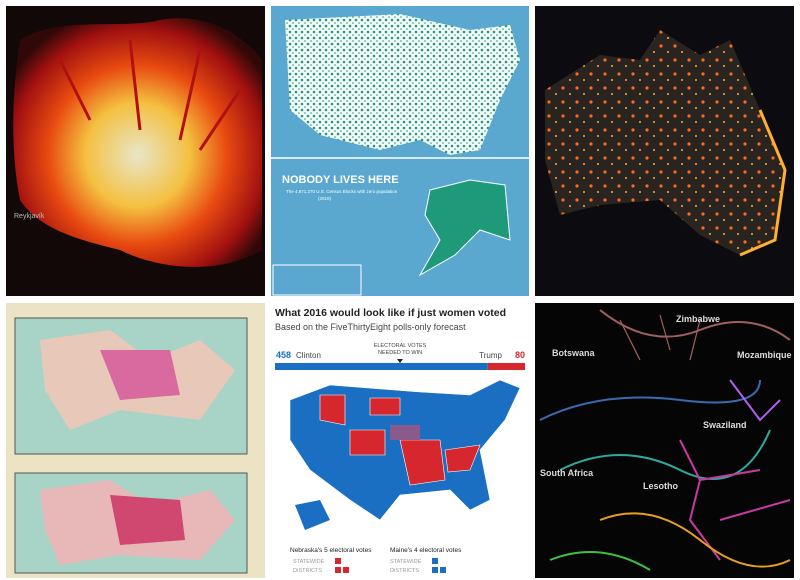 Image resolution: width=800 pixels, height=580 pixels. Describe the element at coordinates (308, 355) in the screenshot. I see `clinton-name: Clinton` at that location.